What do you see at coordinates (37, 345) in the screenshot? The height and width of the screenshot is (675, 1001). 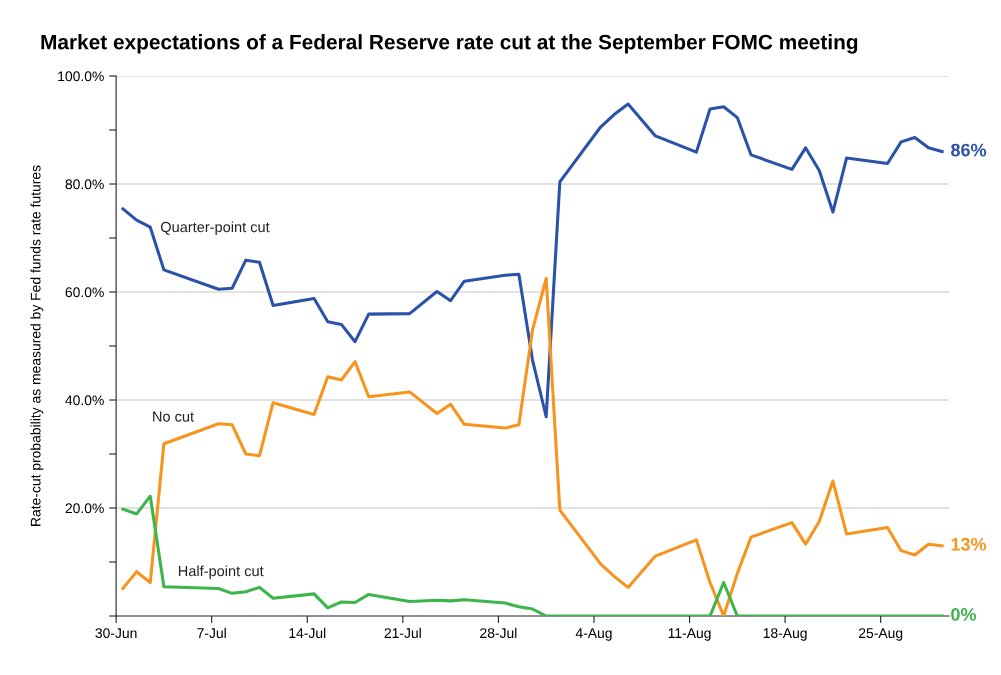 I see `y-axis-title: Rate-cut probability as measured by Fed funds rate futures` at bounding box center [37, 345].